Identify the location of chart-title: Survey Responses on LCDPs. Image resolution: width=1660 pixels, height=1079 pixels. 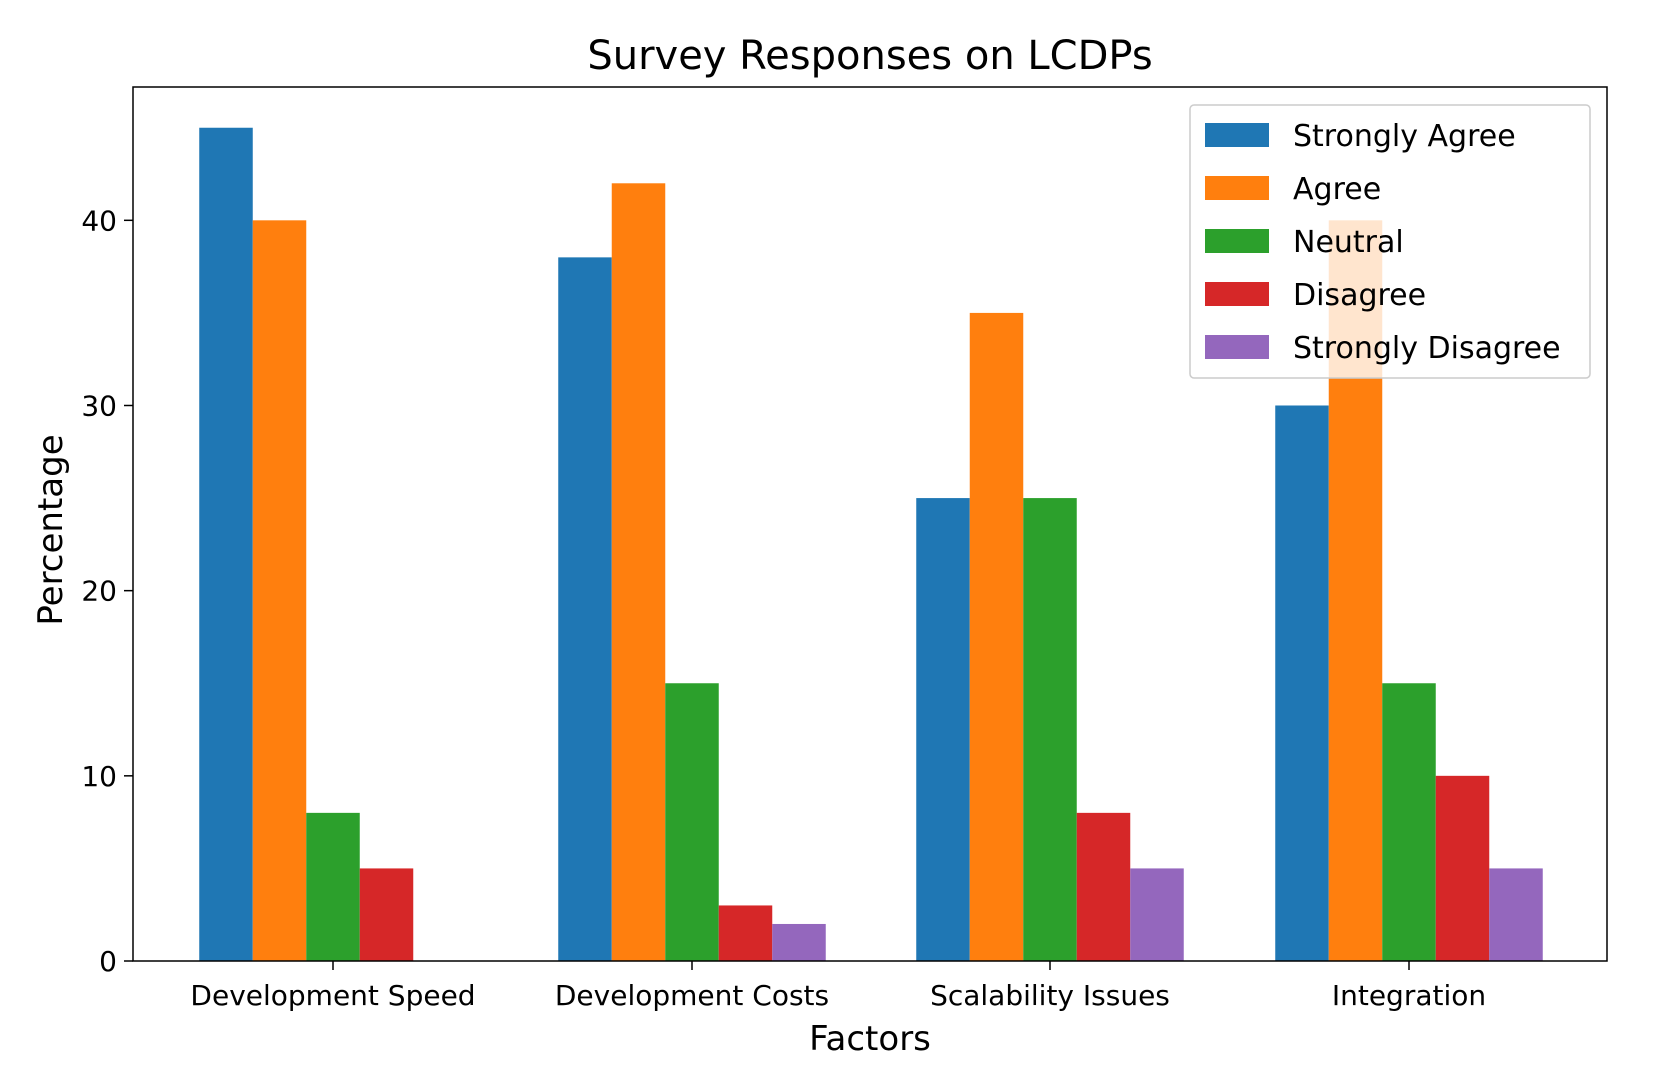
(869, 56).